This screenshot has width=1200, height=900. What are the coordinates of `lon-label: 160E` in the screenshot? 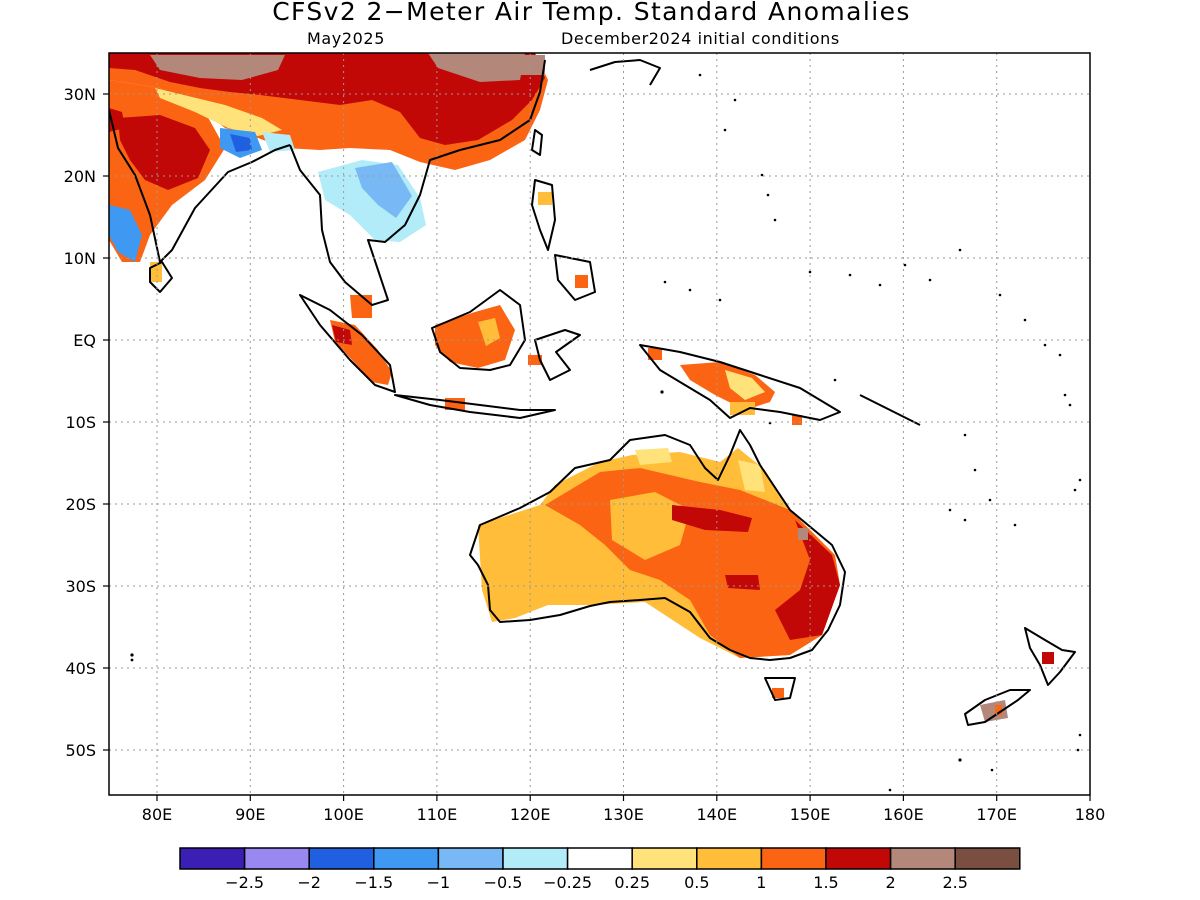 It's located at (903, 814).